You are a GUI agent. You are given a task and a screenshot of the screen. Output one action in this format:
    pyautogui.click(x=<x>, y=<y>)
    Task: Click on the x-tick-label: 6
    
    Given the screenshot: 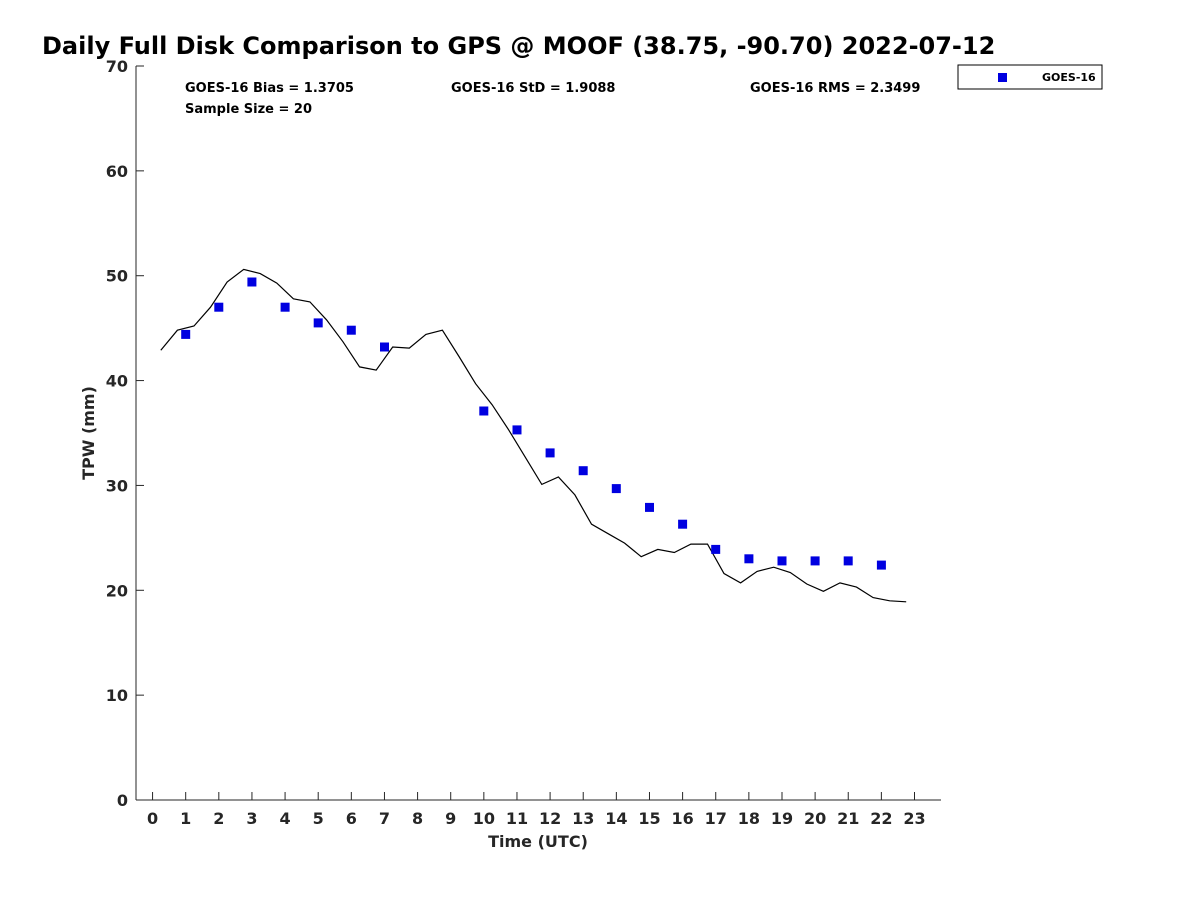 What is the action you would take?
    pyautogui.click(x=351, y=818)
    